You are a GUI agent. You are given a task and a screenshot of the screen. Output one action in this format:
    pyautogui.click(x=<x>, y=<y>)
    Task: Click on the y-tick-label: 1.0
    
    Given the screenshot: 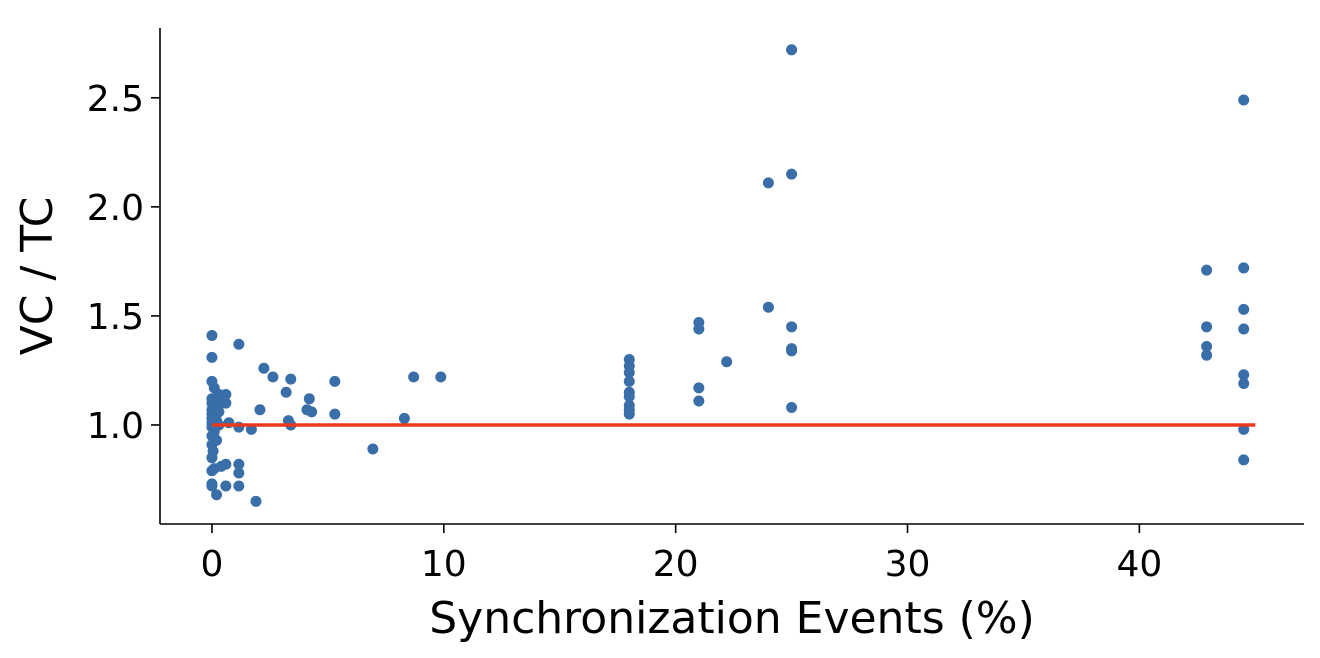 What is the action you would take?
    pyautogui.click(x=115, y=426)
    